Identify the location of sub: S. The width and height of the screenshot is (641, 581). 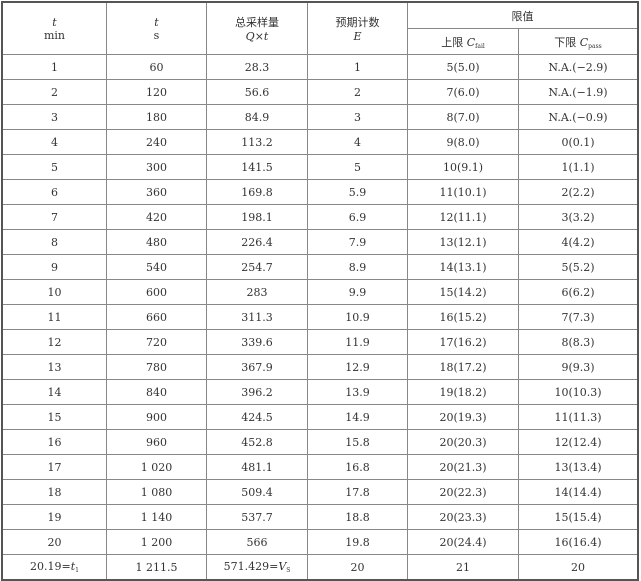
(288, 570).